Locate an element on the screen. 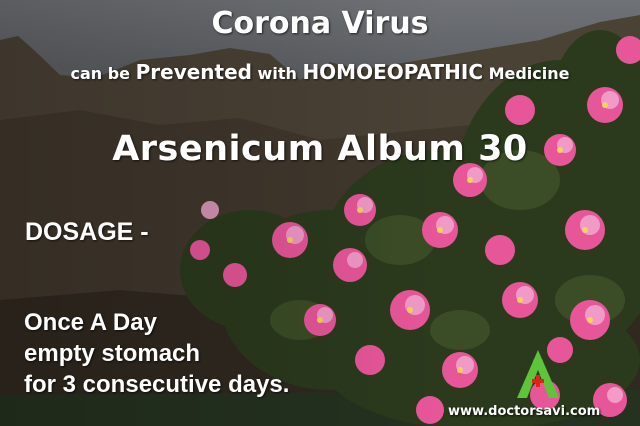 The image size is (640, 426). dosage-line-3: for 3 consecutive days. is located at coordinates (157, 384).